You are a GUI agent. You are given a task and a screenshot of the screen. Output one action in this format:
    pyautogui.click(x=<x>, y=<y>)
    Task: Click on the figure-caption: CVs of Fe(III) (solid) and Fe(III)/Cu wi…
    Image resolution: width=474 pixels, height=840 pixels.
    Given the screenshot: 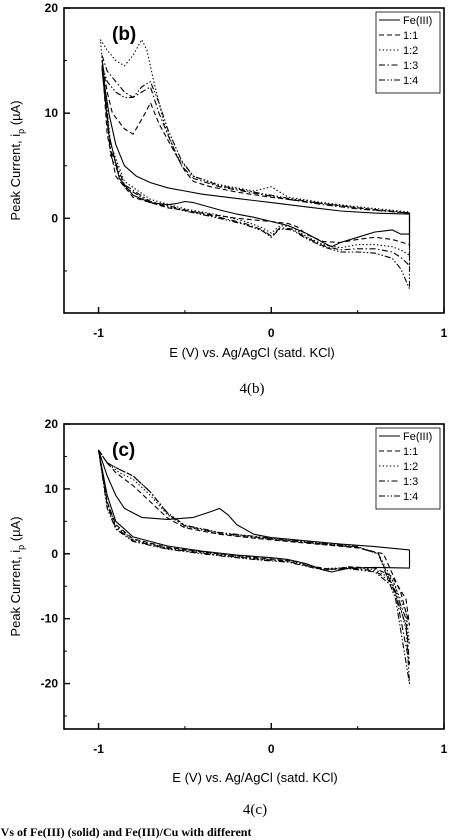 What is the action you would take?
    pyautogui.click(x=125, y=832)
    